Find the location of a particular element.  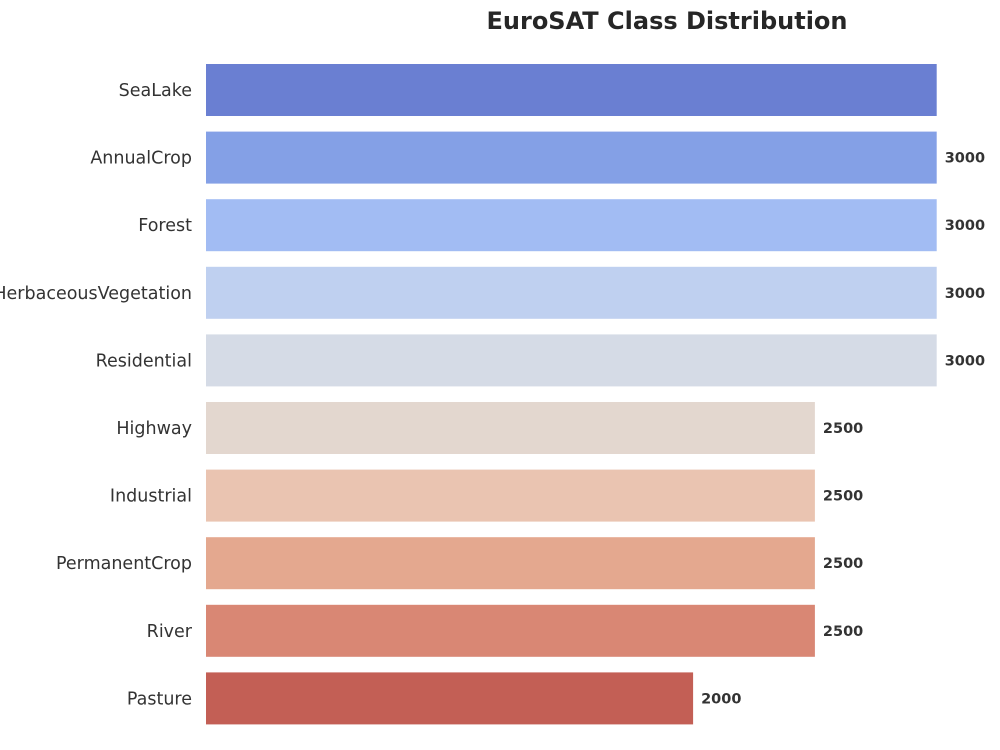

bar-permanentcrop is located at coordinates (510, 563).